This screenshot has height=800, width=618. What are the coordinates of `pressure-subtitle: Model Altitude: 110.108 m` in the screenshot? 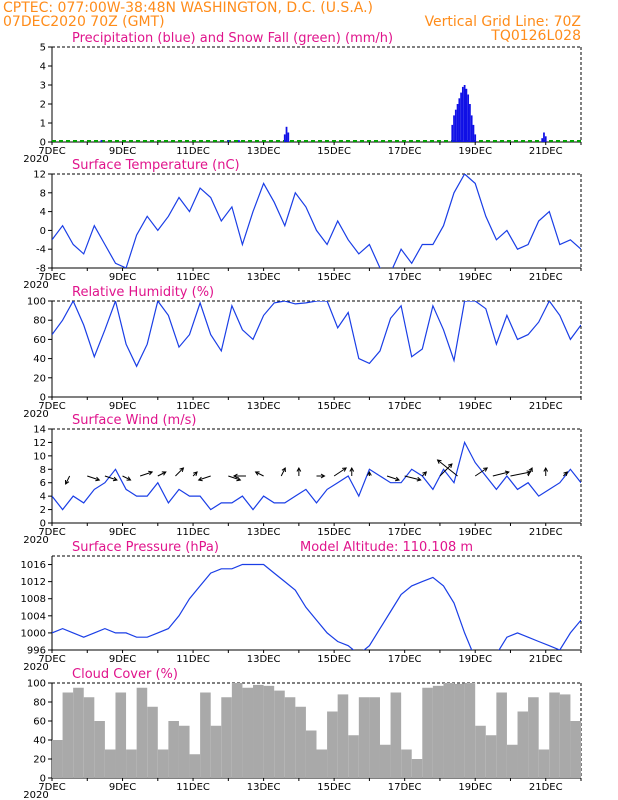 It's located at (386, 547).